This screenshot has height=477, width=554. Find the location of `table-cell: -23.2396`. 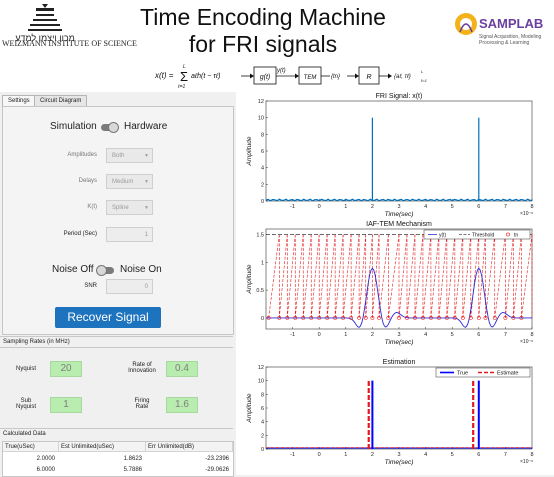

table-cell: -23.2396 is located at coordinates (217, 459).